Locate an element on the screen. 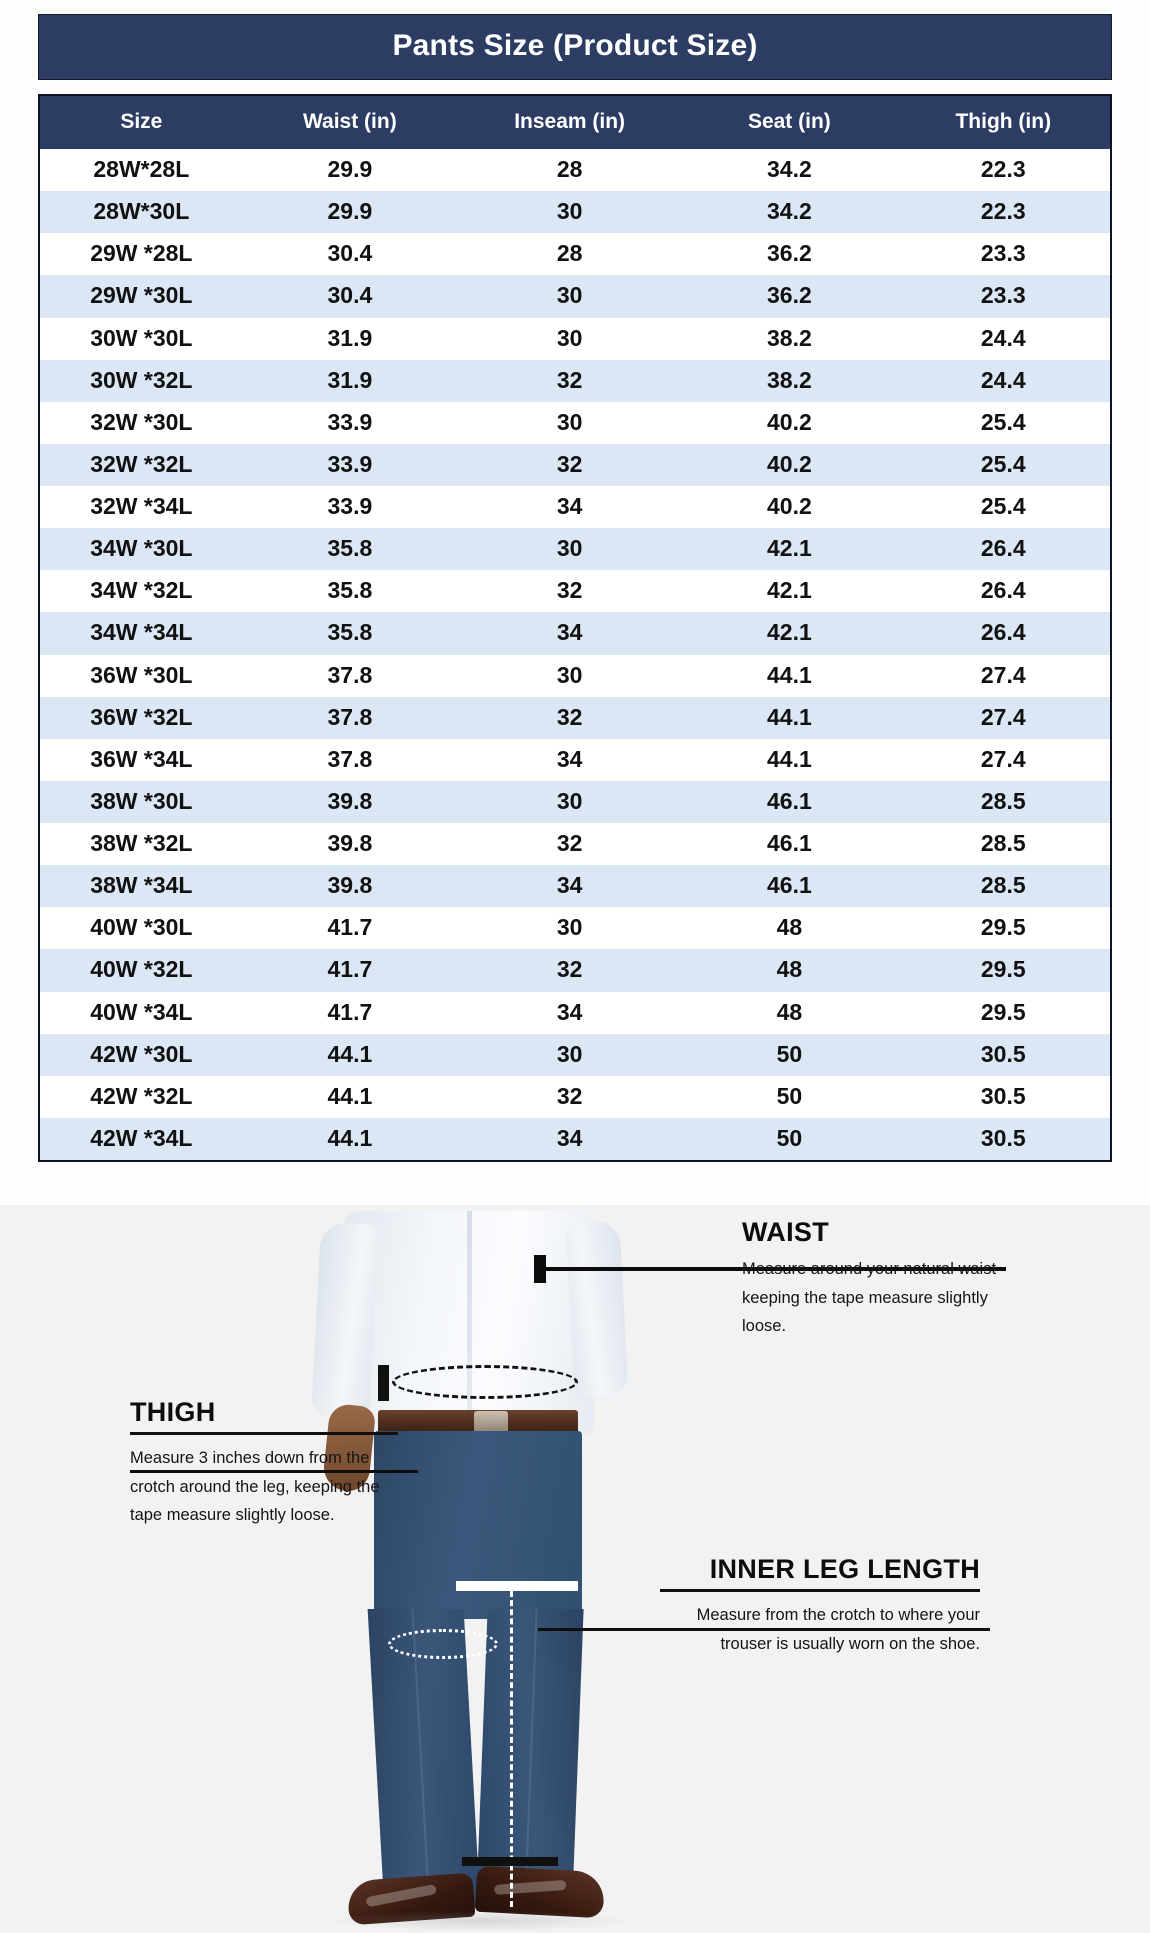 The image size is (1150, 1933). cell-waist: 31.9 is located at coordinates (350, 337).